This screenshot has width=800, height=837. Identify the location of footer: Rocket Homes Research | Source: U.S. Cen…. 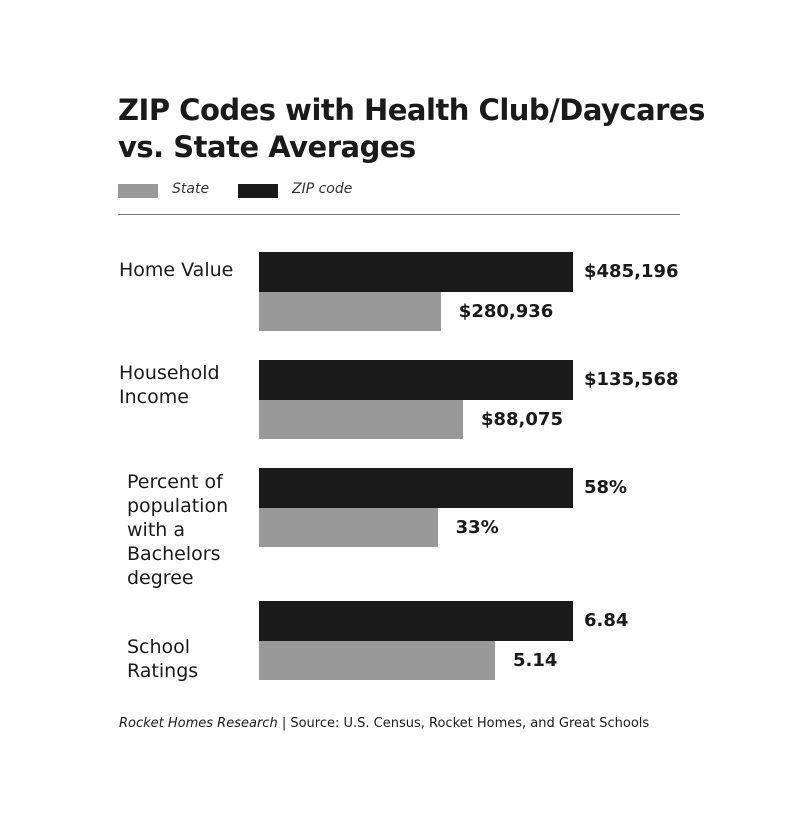
(384, 723).